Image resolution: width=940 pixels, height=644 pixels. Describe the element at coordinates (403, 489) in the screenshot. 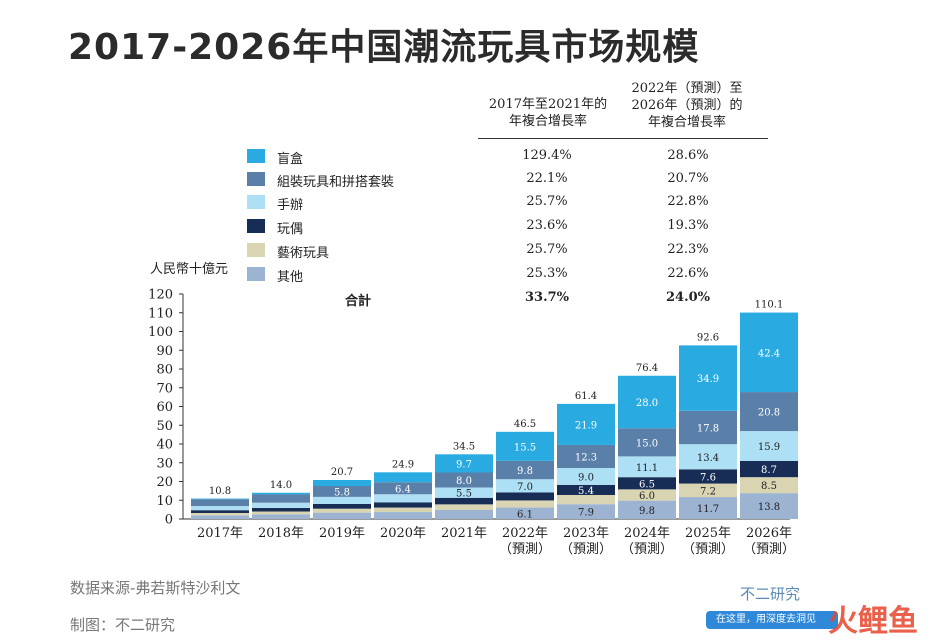

I see `segment-value-label: 6.4` at that location.